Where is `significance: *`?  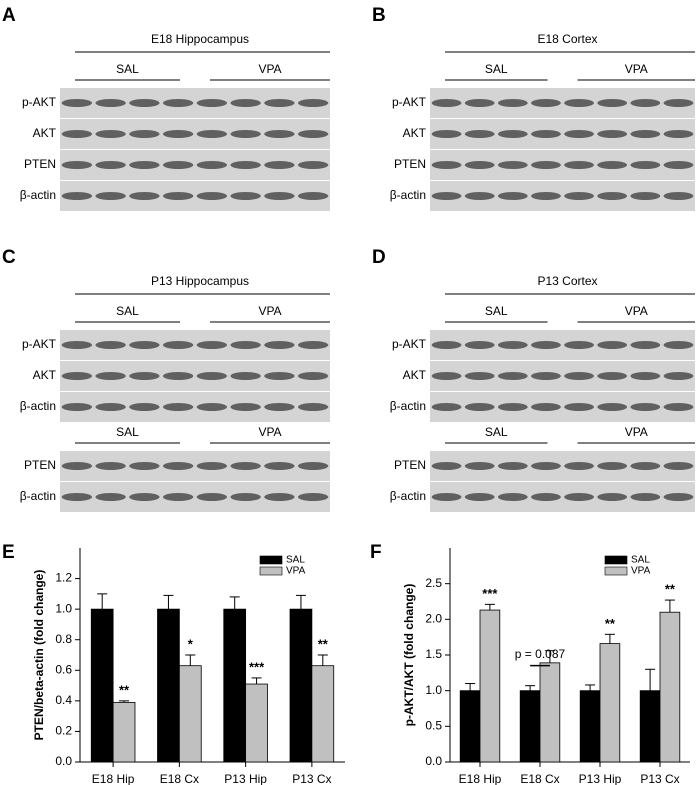
significance: * is located at coordinates (191, 643).